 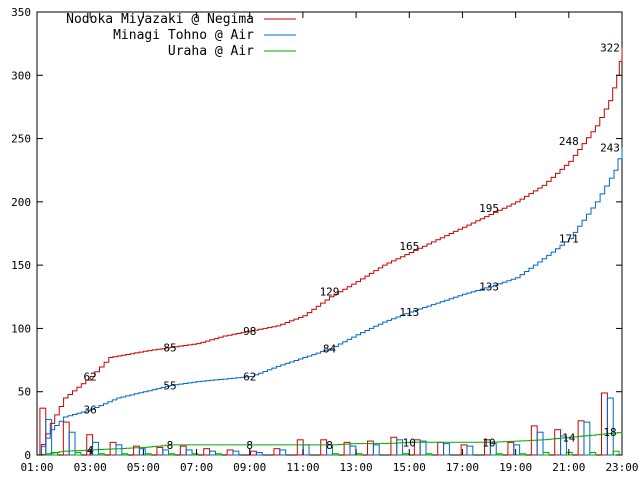 I want to click on legend-label: Uraha @ Air, so click(x=211, y=51).